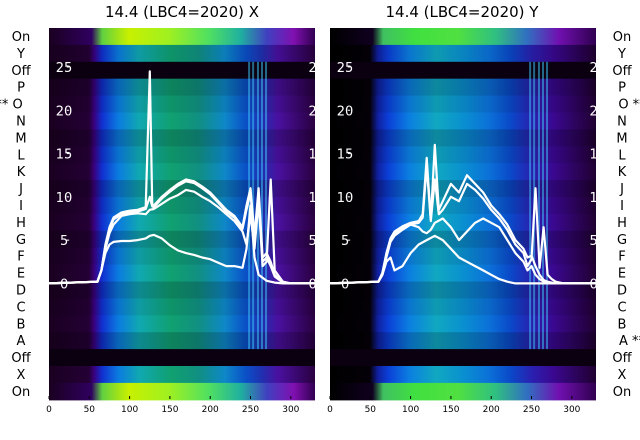 This screenshot has width=640, height=440. What do you see at coordinates (182, 12) in the screenshot?
I see `left-chart-title: 14.4 (LBC4=2020) X` at bounding box center [182, 12].